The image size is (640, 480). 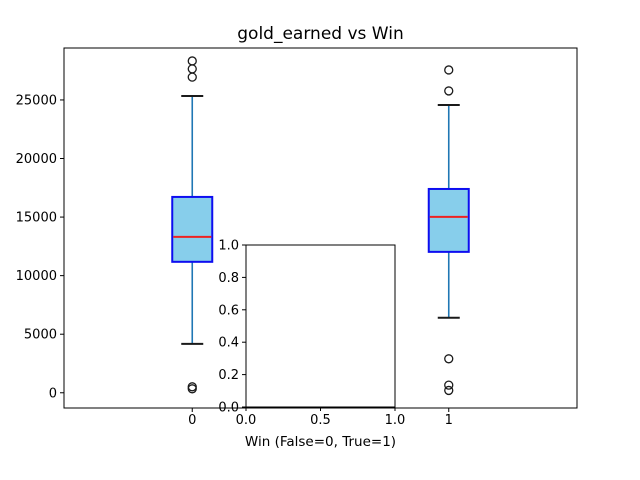 I want to click on y-tick-label: 25000, so click(x=36, y=100).